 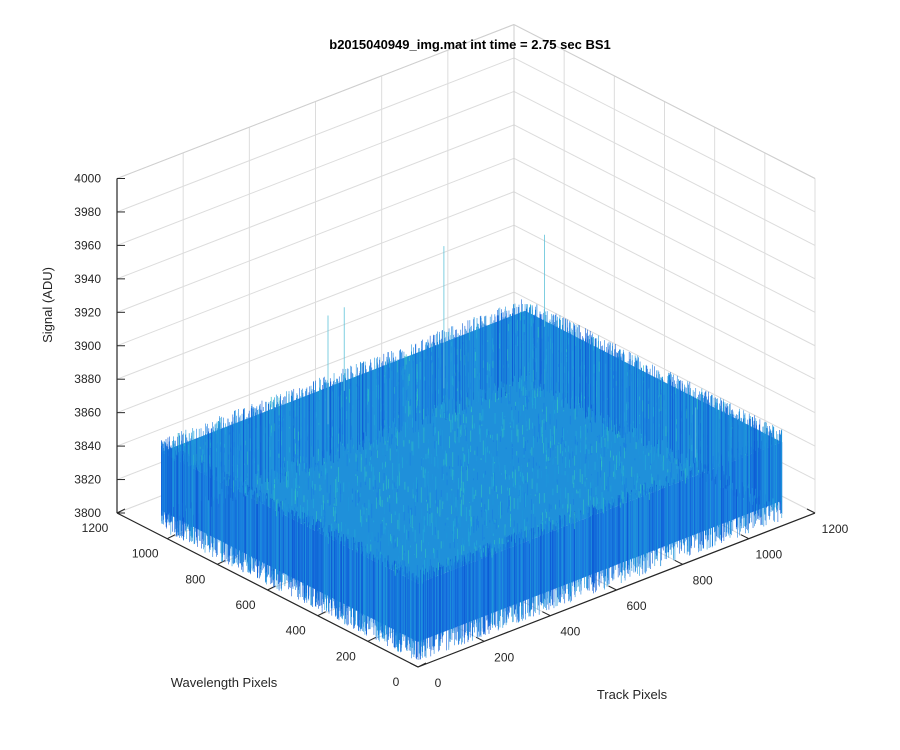 I want to click on z-tick-label: 3980, so click(x=87, y=212).